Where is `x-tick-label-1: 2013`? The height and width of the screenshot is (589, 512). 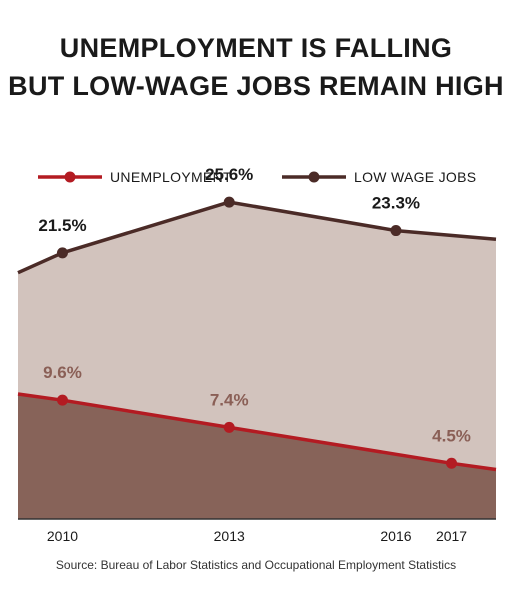 x-tick-label-1: 2013 is located at coordinates (229, 536).